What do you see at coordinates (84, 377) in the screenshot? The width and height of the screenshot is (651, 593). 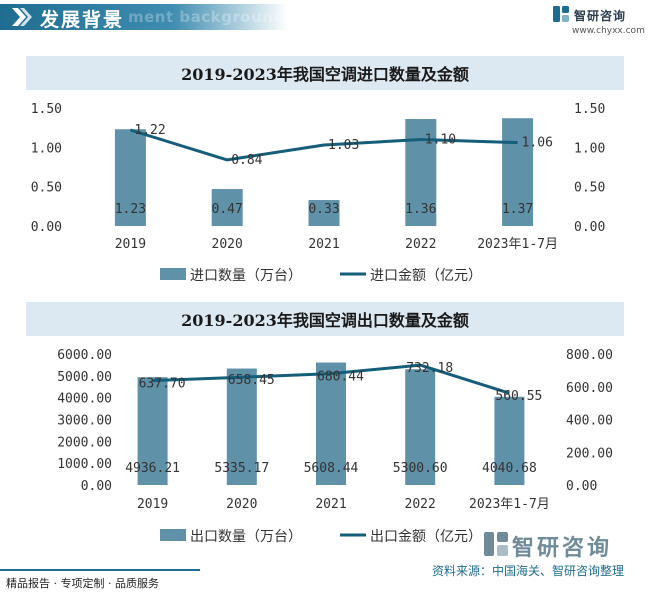 I see `y-left-tick-label: 5000.00` at bounding box center [84, 377].